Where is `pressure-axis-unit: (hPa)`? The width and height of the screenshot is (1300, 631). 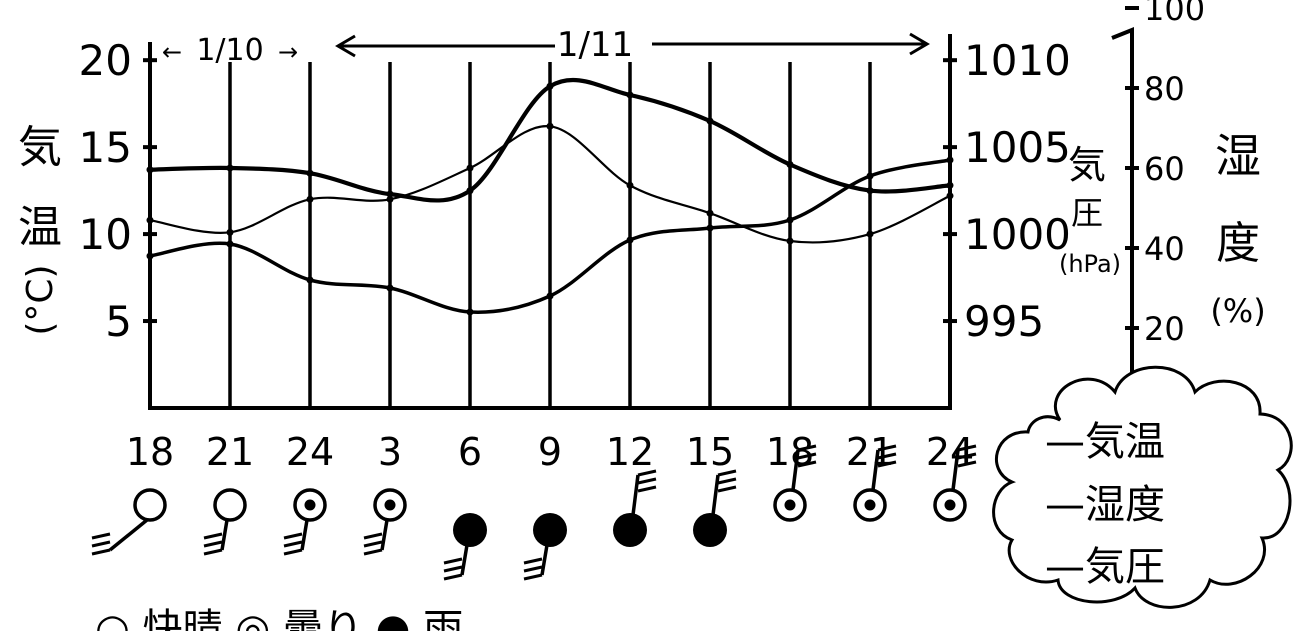
pressure-axis-unit: (hPa) is located at coordinates (1090, 264).